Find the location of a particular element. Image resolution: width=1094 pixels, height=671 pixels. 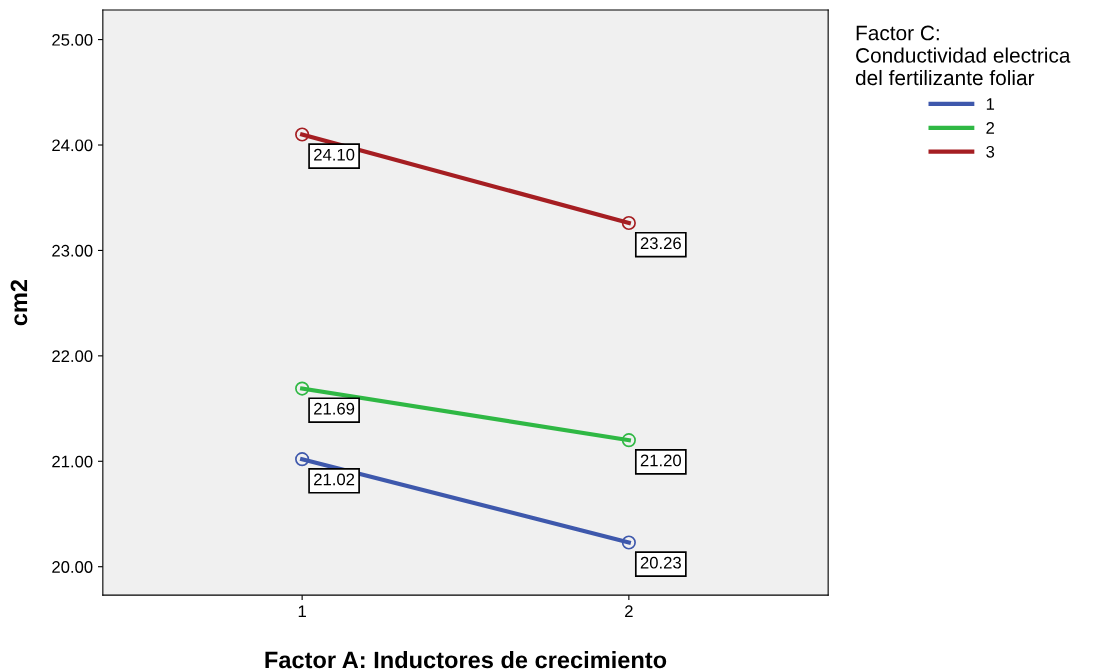

data-label: 24.10 is located at coordinates (334, 154).